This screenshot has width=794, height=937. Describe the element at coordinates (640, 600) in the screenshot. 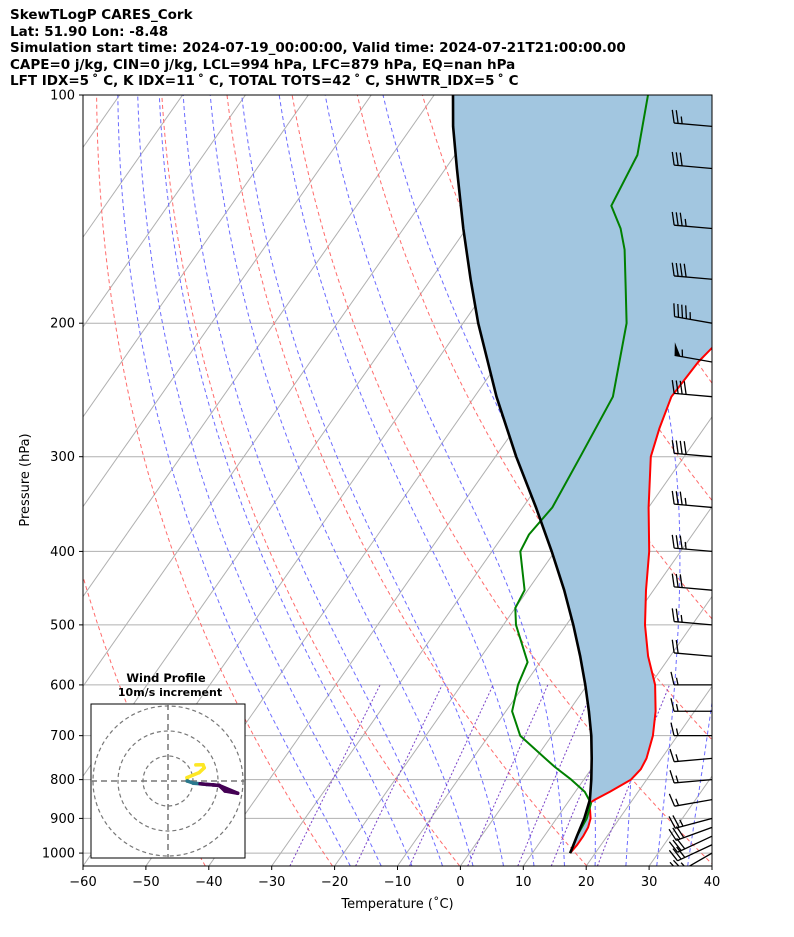

I see `temperature-line` at that location.